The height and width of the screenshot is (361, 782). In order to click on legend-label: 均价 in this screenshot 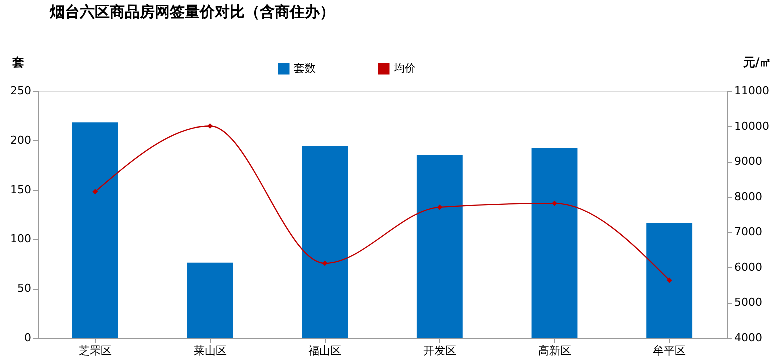, I will do `click(404, 68)`.